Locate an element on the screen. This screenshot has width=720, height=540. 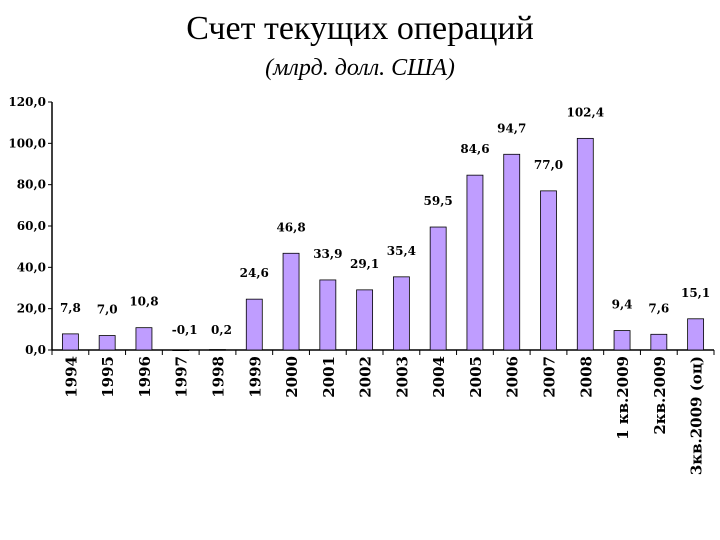
x-category-label: 3кв.2009 (оц) is located at coordinates (697, 415).